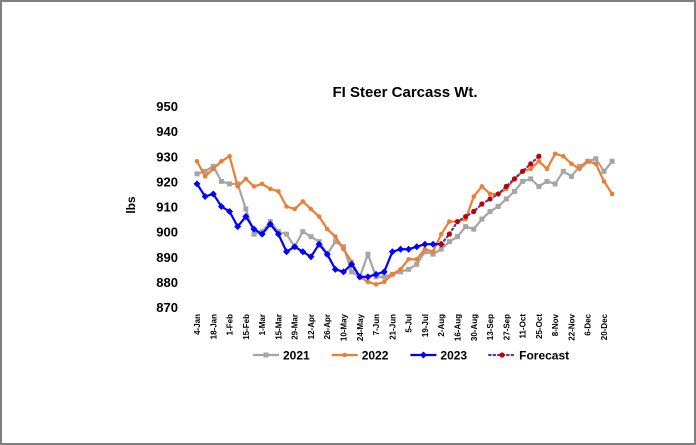 The image size is (696, 445). I want to click on x-tick-label: 18-Jan, so click(213, 326).